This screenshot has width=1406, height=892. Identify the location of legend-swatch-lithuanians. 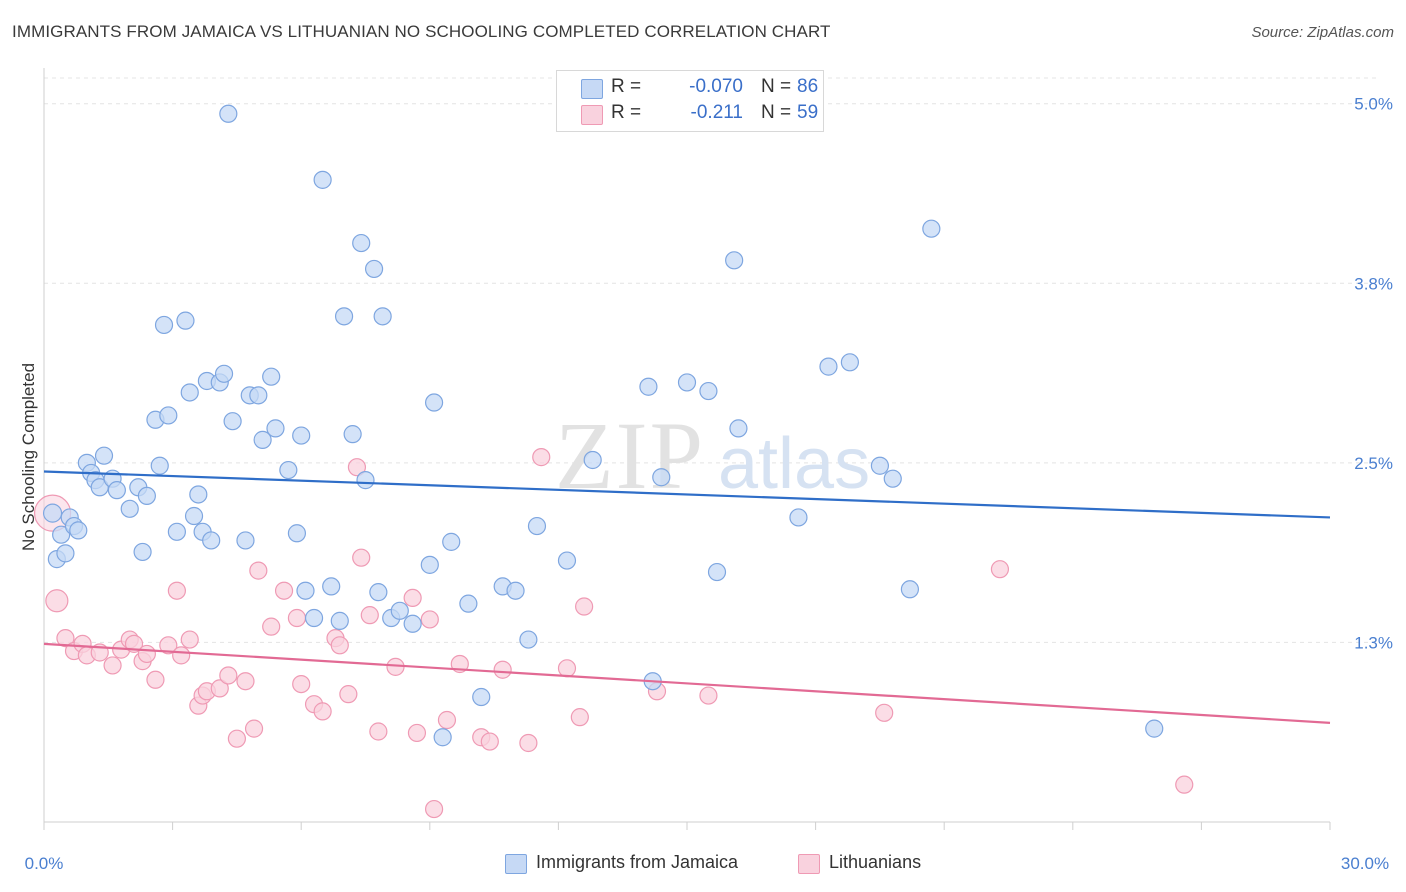
(592, 115).